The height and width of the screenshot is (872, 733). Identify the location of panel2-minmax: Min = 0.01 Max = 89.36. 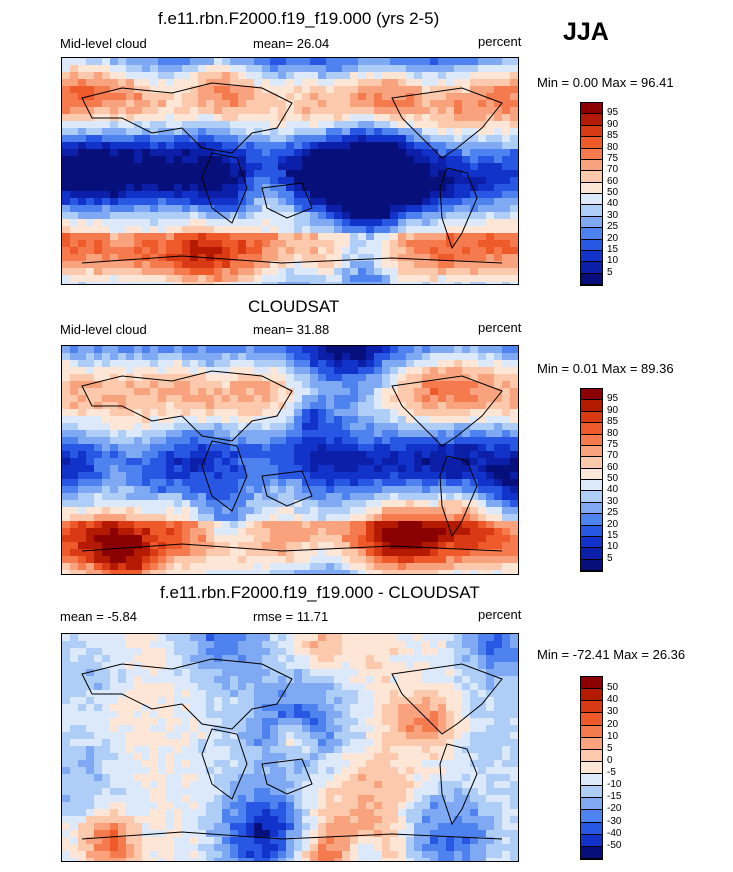
(605, 368).